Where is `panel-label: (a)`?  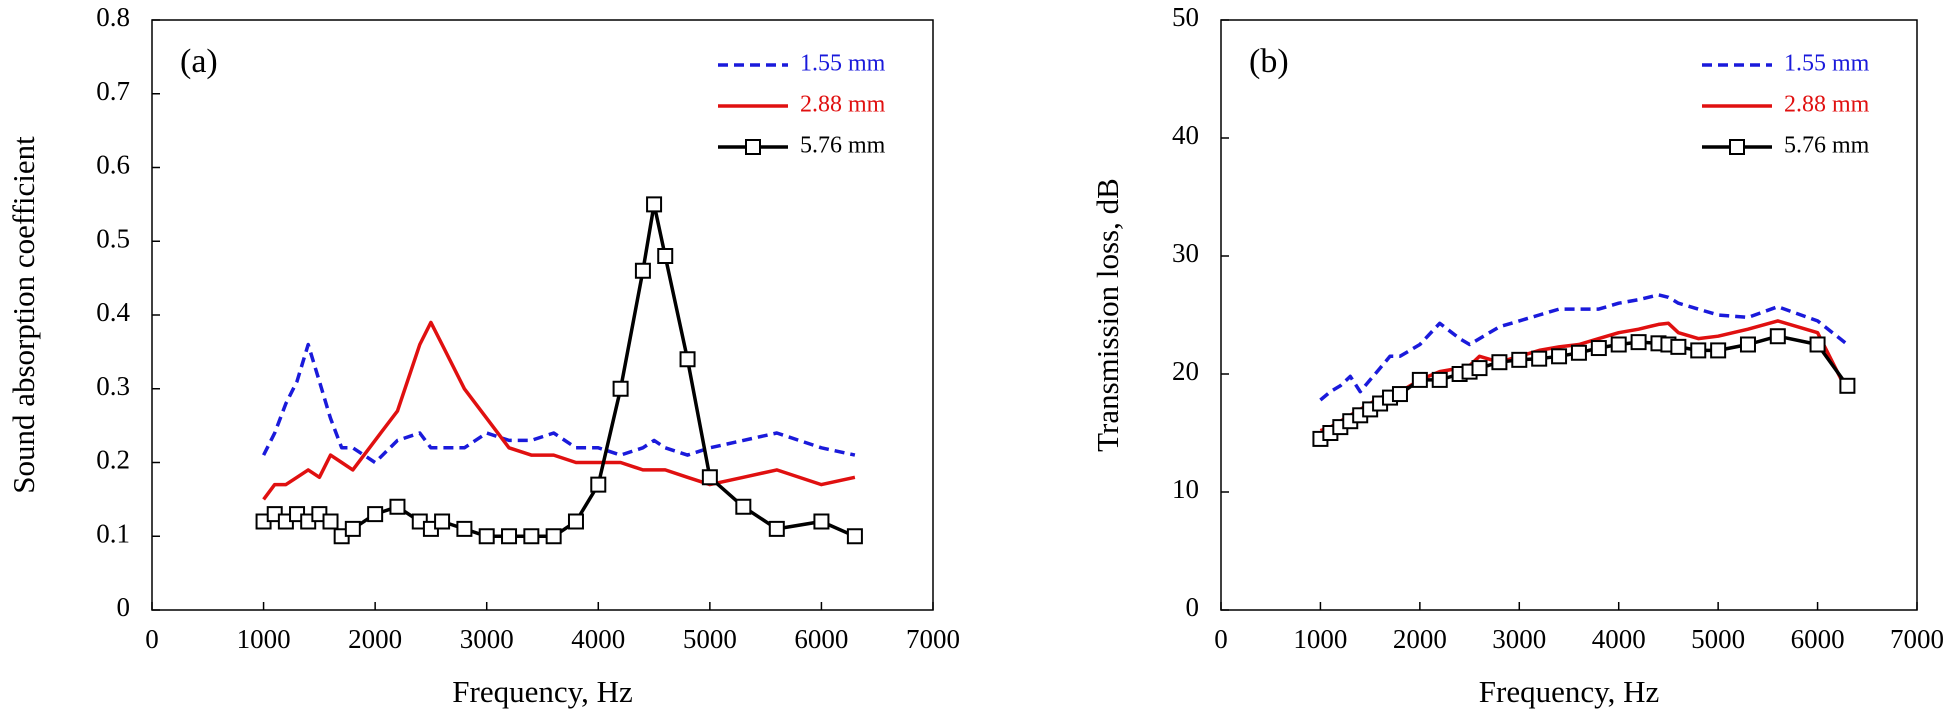
panel-label: (a) is located at coordinates (199, 61).